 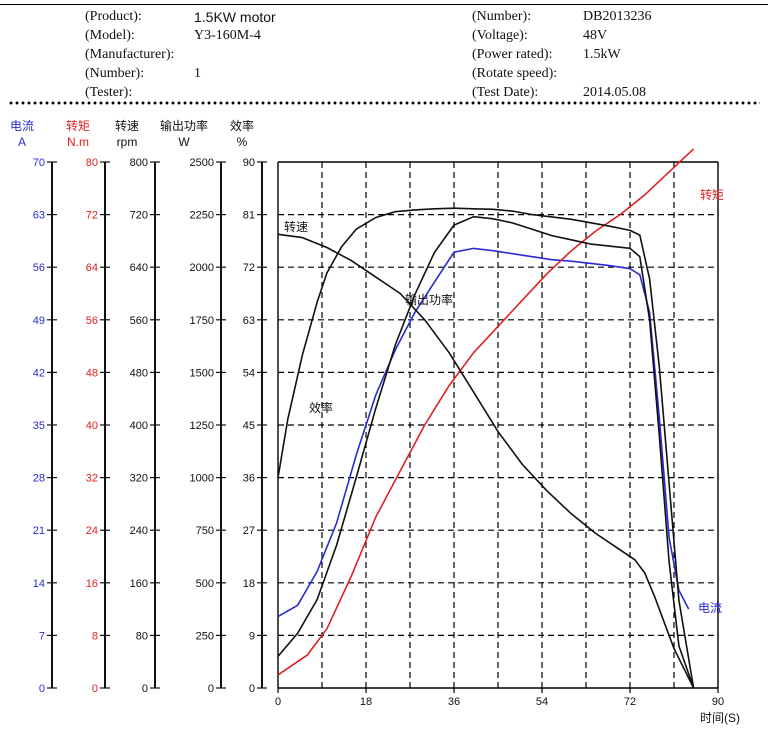 I want to click on axis-tick-label-4-7: 63, so click(x=249, y=321).